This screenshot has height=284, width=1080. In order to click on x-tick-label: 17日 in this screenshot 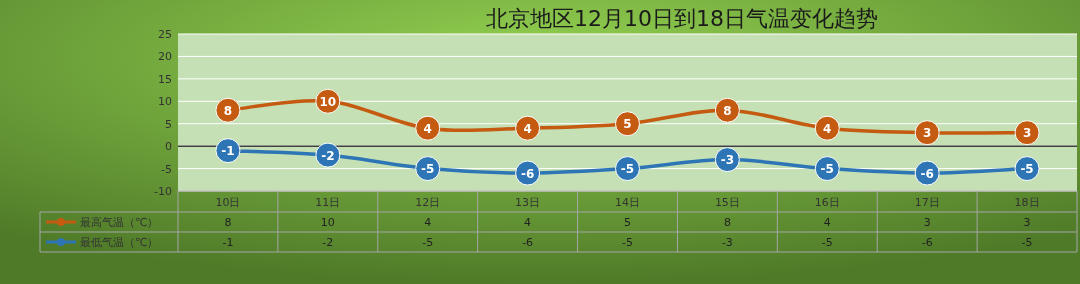, I will do `click(927, 202)`.